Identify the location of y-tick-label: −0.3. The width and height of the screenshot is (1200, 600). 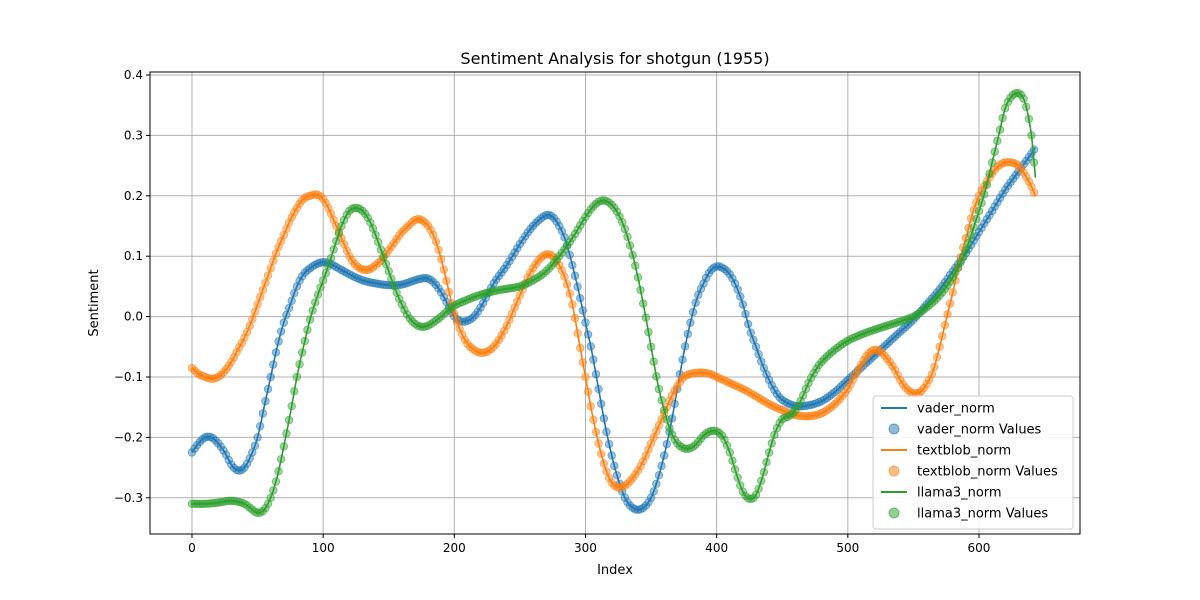
(128, 498).